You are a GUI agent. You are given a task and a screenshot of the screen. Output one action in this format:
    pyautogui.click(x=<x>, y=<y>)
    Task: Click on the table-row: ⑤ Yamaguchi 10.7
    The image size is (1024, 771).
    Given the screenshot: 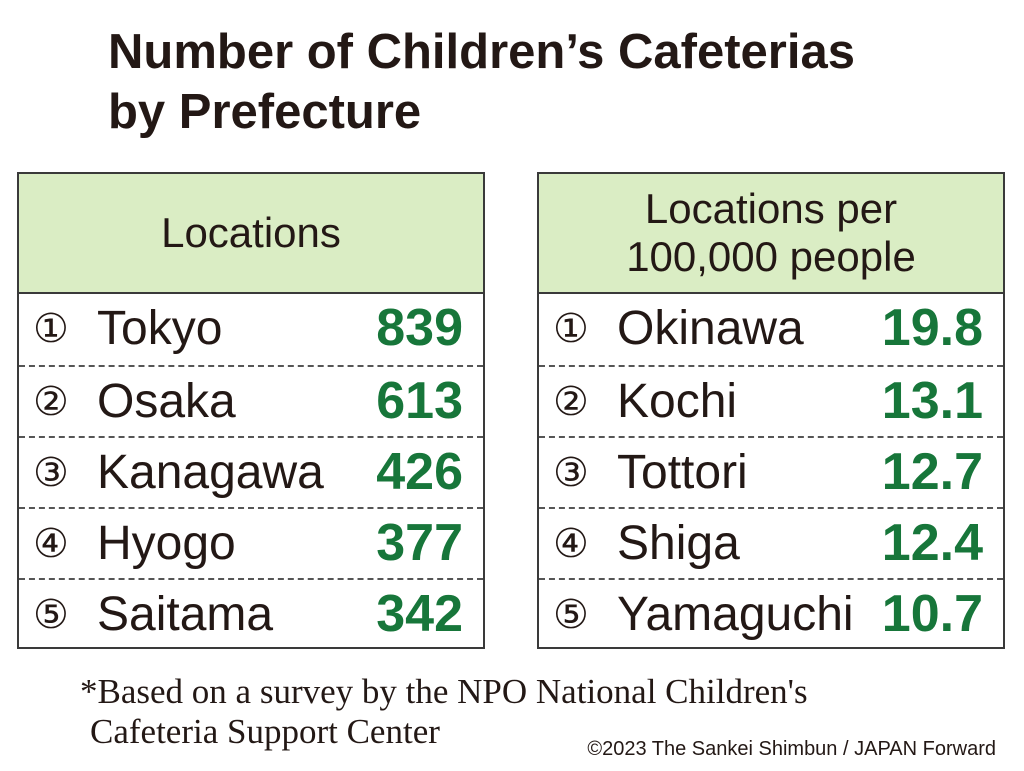 What is the action you would take?
    pyautogui.click(x=771, y=613)
    